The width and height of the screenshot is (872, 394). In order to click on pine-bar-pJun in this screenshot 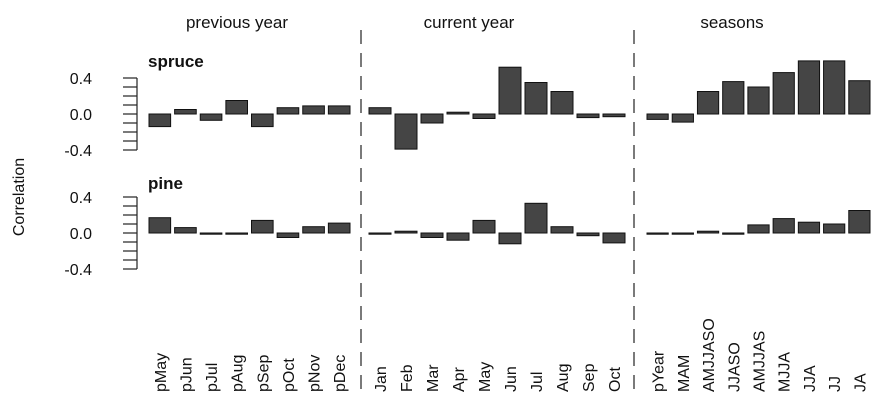, I will do `click(185, 230)`.